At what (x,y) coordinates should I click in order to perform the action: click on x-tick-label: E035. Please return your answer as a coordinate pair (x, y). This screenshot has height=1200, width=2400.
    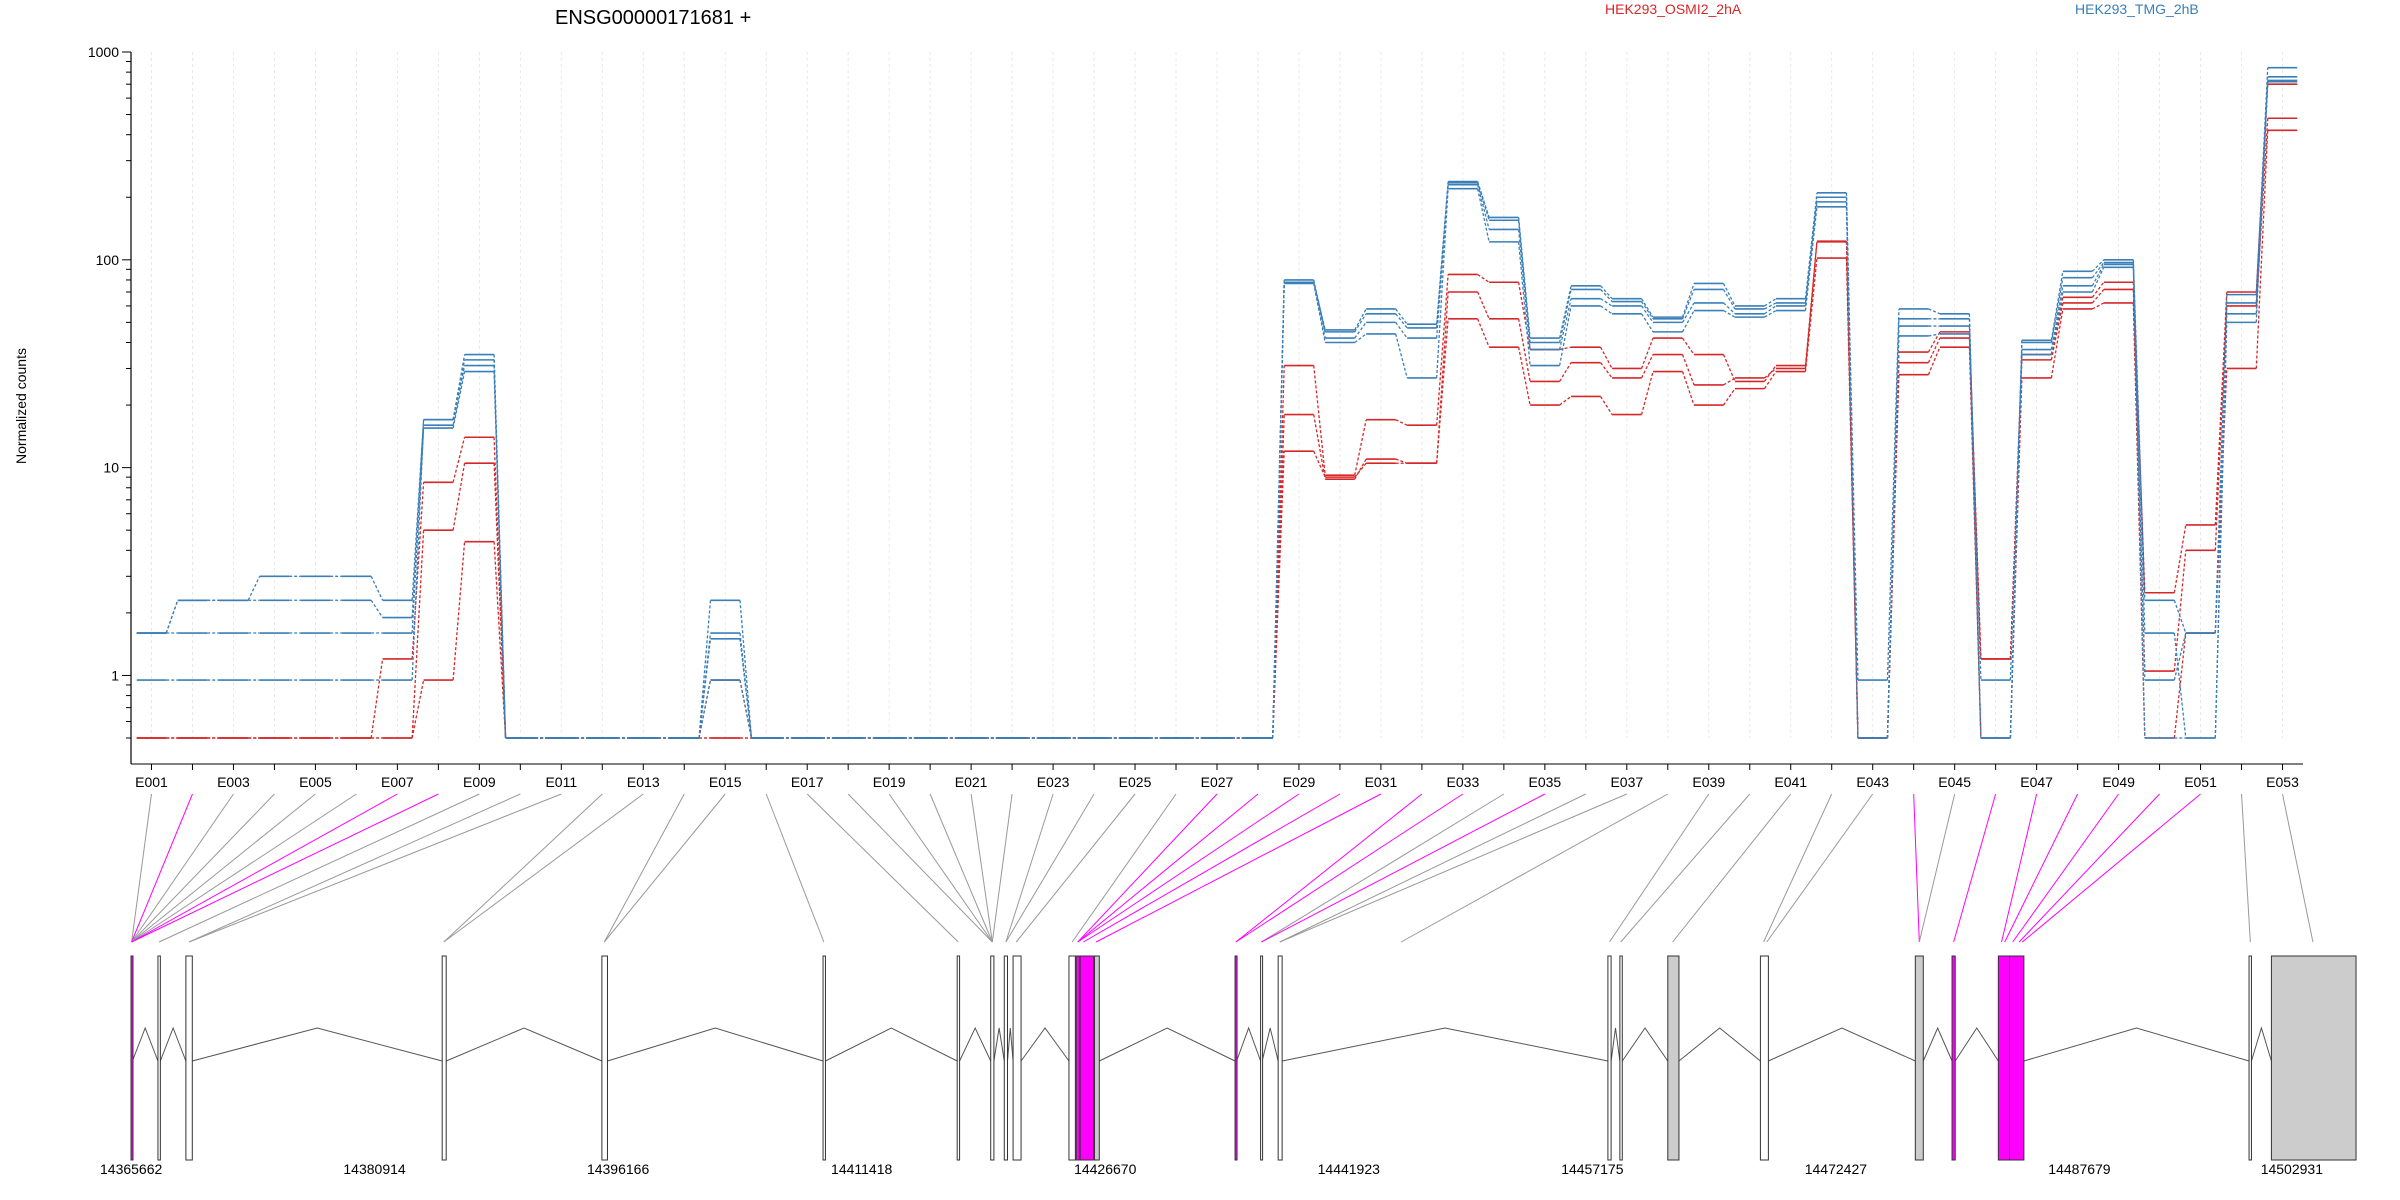
    Looking at the image, I should click on (1544, 782).